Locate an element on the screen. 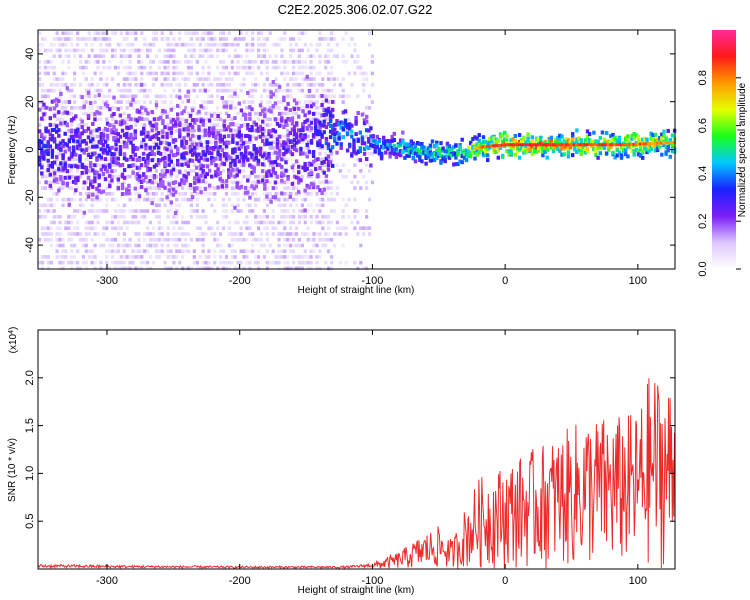 Image resolution: width=750 pixels, height=600 pixels. snr-xtick-label: 100 is located at coordinates (638, 581).